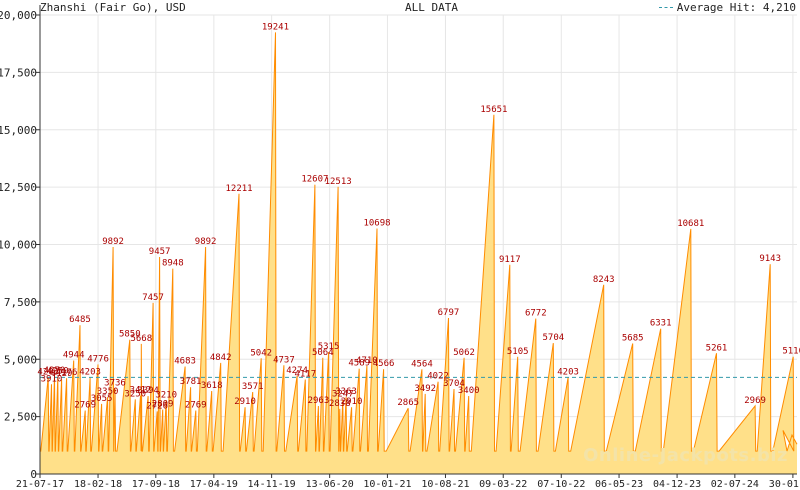  Describe the element at coordinates (253, 387) in the screenshot. I see `peak-label: 3571` at that location.